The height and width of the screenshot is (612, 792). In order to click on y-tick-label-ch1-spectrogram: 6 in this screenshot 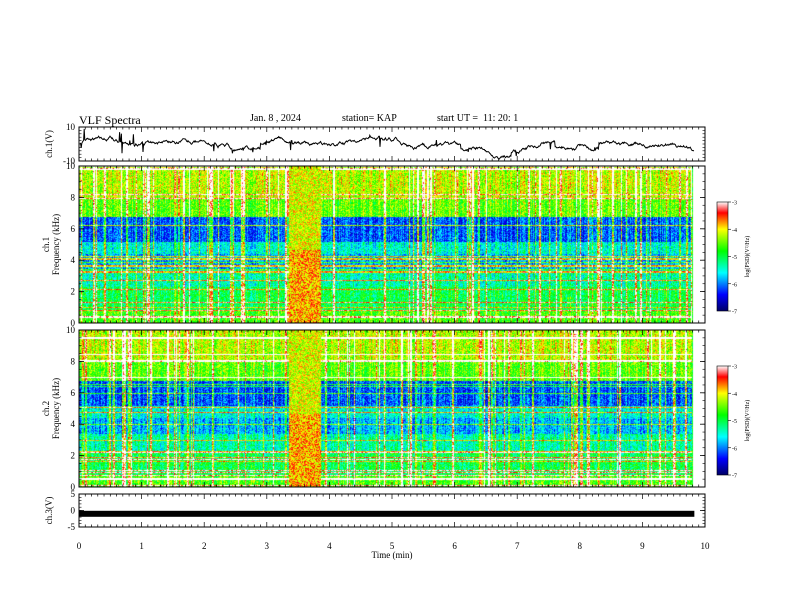, I will do `click(73, 229)`.